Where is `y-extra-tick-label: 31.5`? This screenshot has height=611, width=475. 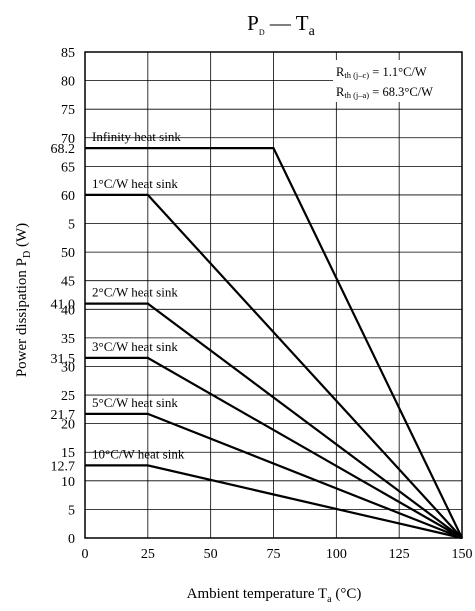 y-extra-tick-label: 31.5 is located at coordinates (63, 359).